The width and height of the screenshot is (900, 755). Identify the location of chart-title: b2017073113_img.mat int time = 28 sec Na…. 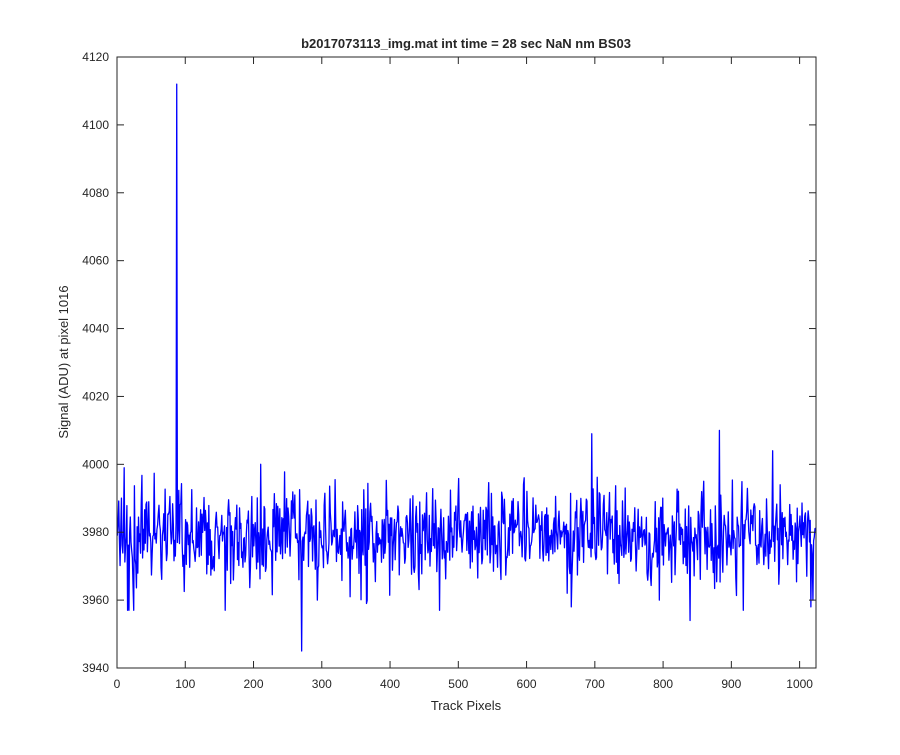
(466, 43).